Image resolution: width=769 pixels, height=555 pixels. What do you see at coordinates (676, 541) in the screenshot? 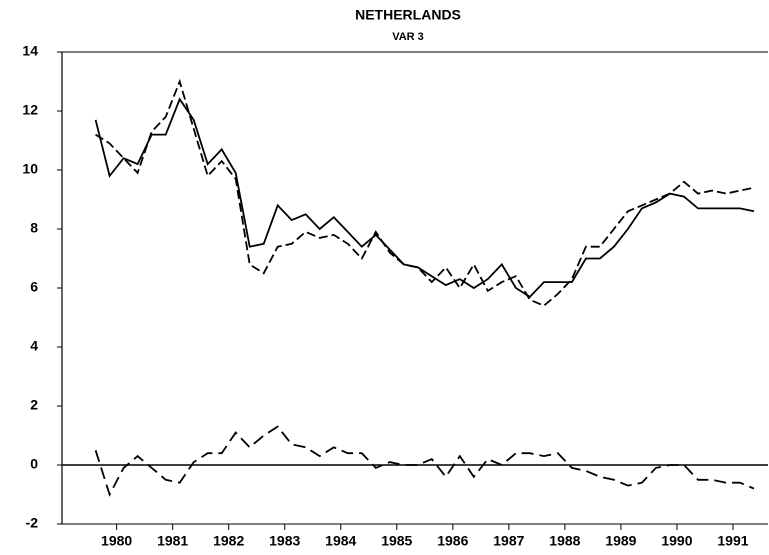
I see `x-tick-label: 1990` at bounding box center [676, 541].